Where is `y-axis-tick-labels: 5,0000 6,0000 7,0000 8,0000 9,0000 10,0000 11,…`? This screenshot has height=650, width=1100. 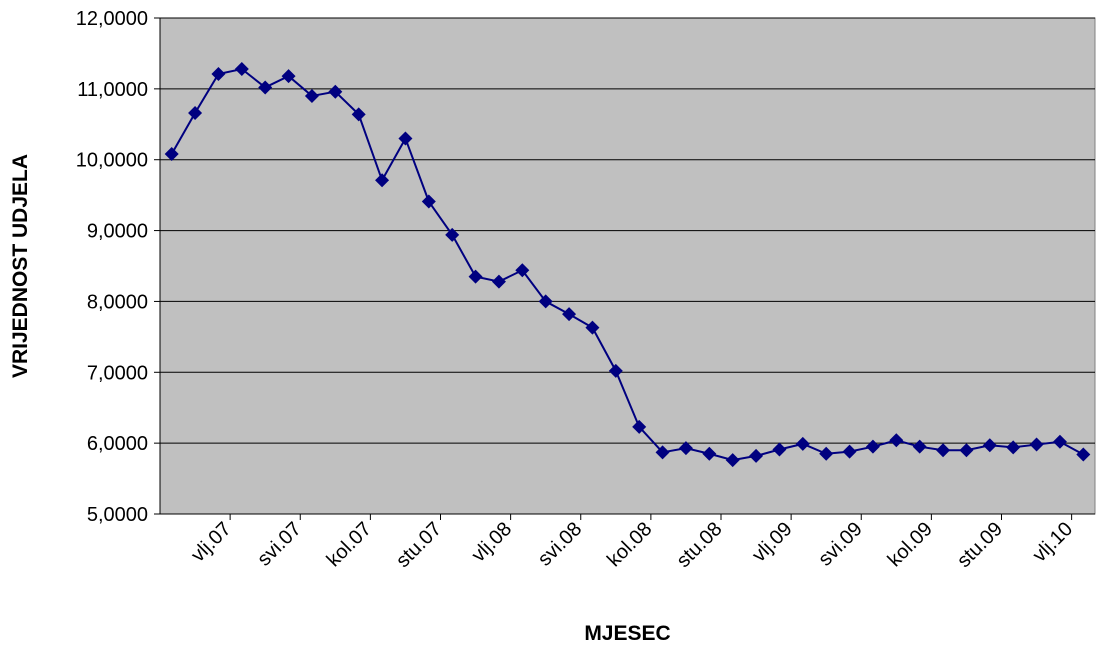 y-axis-tick-labels: 5,0000 6,0000 7,0000 8,0000 9,0000 10,0000 11,… is located at coordinates (112, 267).